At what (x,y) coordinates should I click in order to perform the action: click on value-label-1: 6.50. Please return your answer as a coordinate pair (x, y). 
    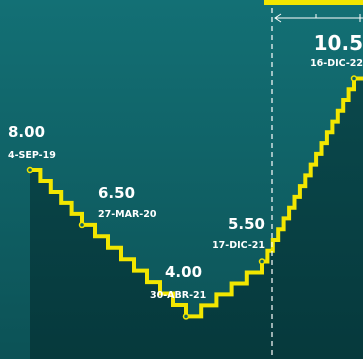
    Looking at the image, I should click on (116, 193).